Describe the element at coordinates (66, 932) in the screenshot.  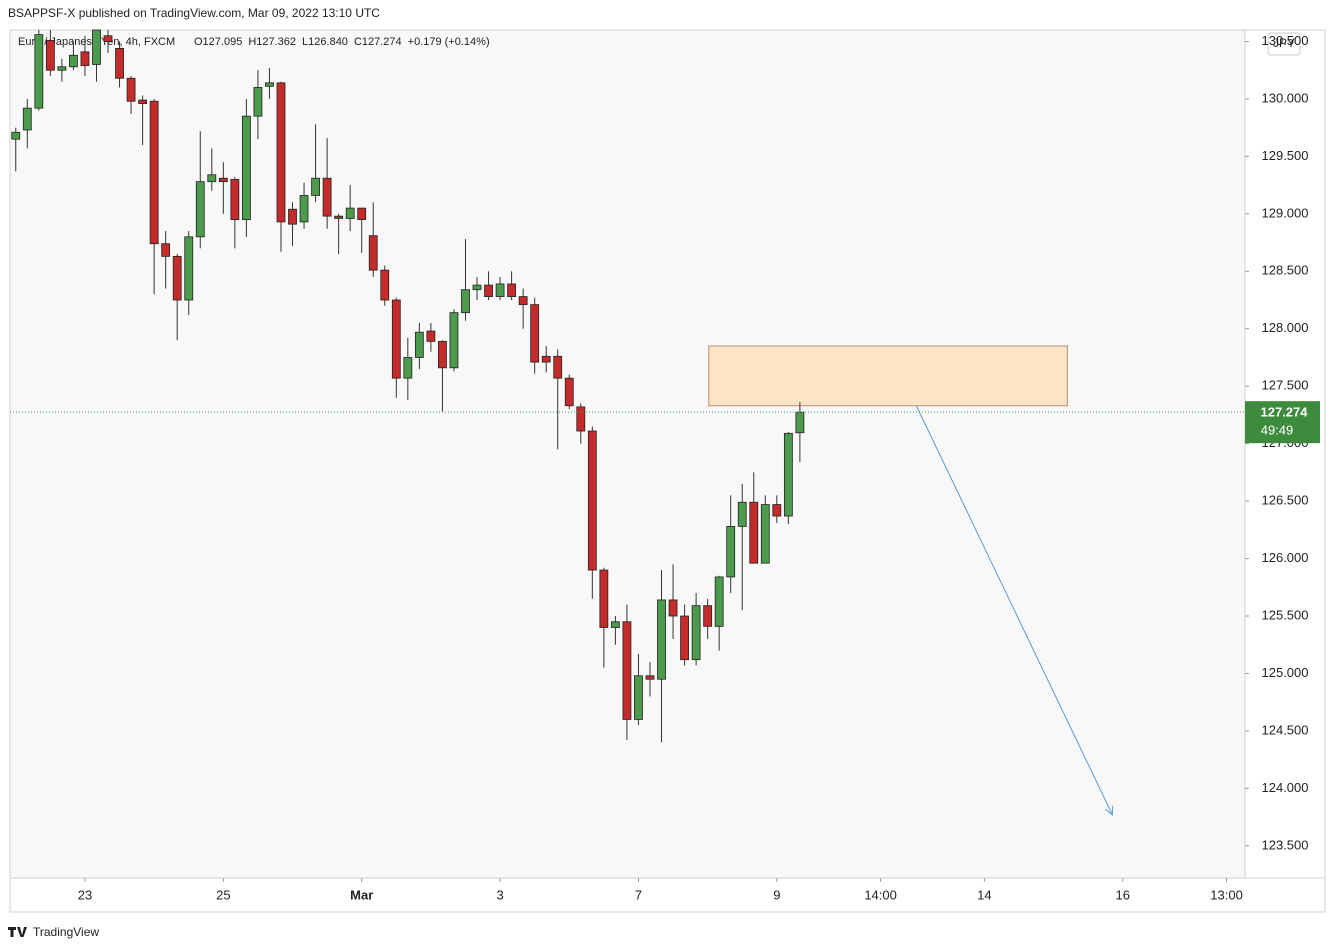
I see `brand-name: TradingView` at that location.